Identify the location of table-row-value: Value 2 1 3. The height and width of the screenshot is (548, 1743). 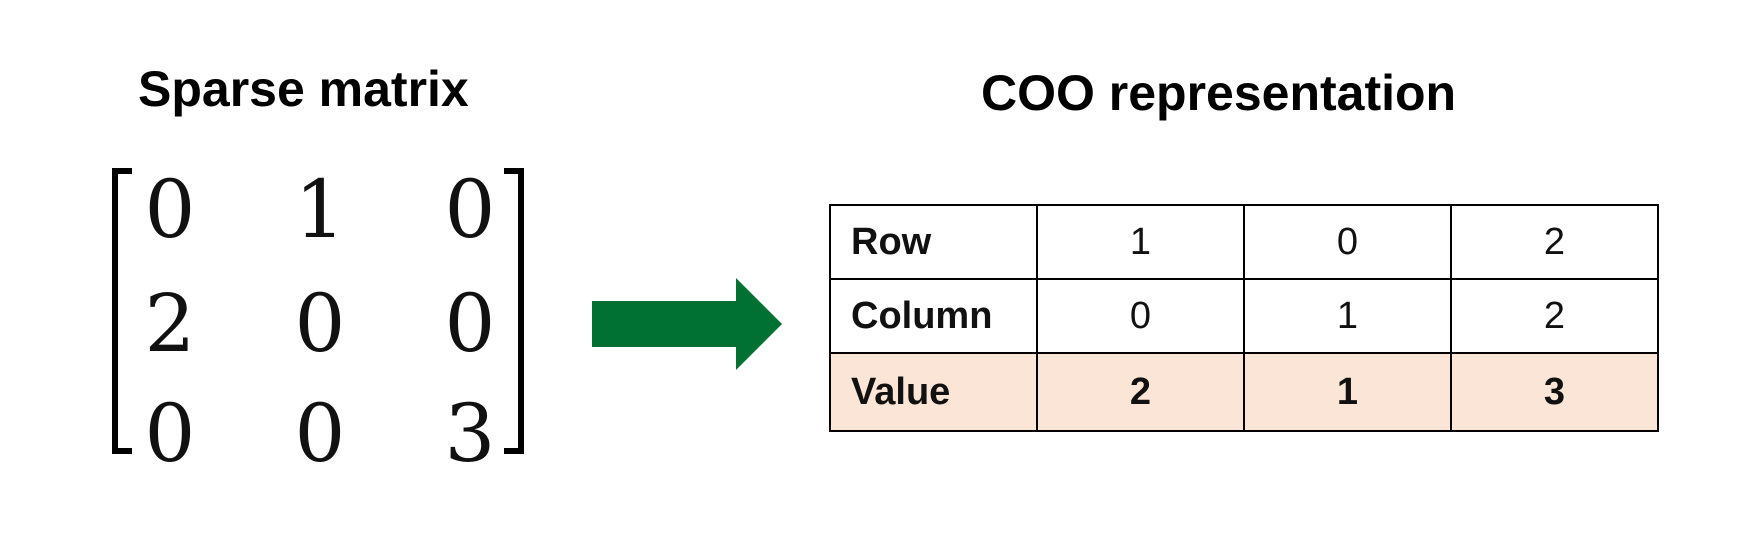
(1244, 392).